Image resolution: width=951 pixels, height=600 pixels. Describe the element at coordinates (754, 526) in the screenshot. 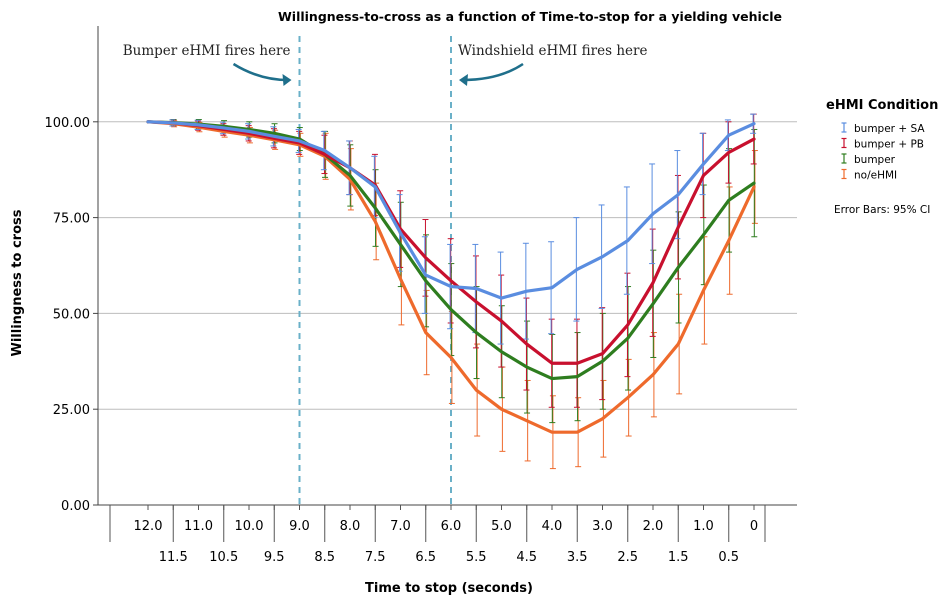

I see `x-tick-label-upper: 0` at that location.